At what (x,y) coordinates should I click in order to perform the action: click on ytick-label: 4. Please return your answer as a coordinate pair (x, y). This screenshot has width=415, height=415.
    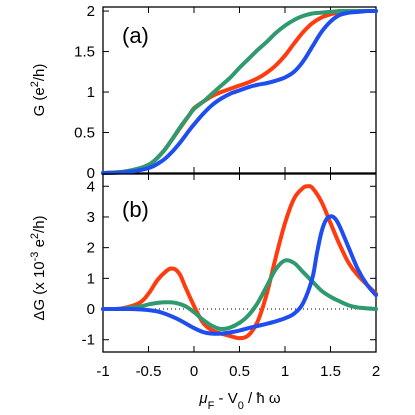
    Looking at the image, I should click on (91, 186).